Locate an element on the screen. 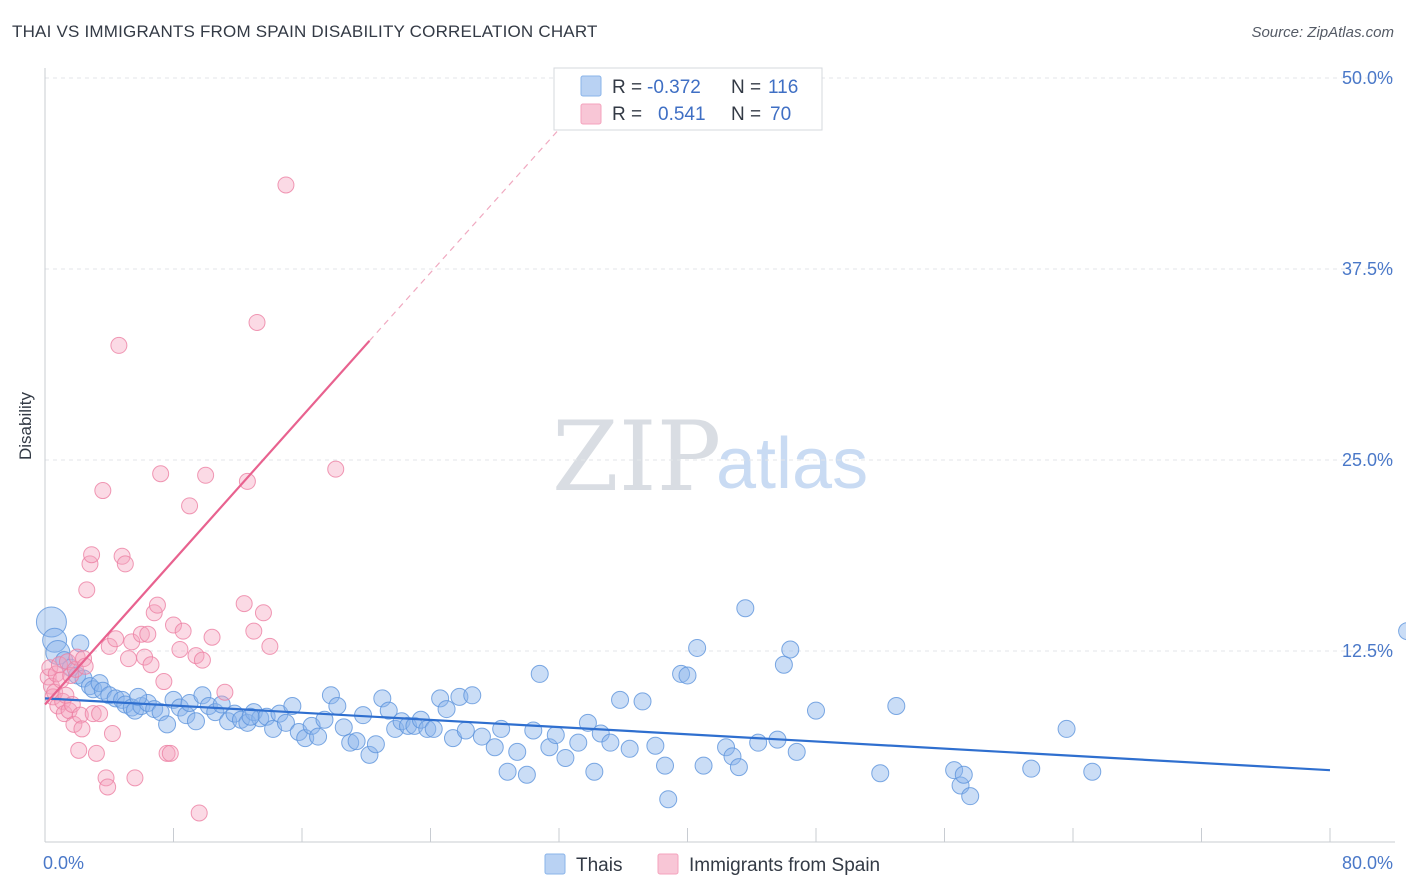 The width and height of the screenshot is (1406, 892). thais-n-label: N = is located at coordinates (746, 87).